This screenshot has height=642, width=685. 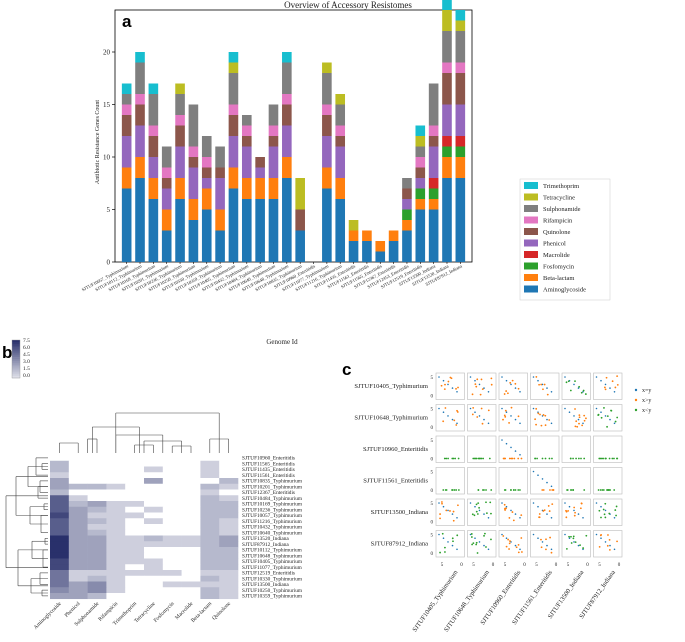 What do you see at coordinates (420, 193) in the screenshot?
I see `bar-segment-fosfomycin` at bounding box center [420, 193].